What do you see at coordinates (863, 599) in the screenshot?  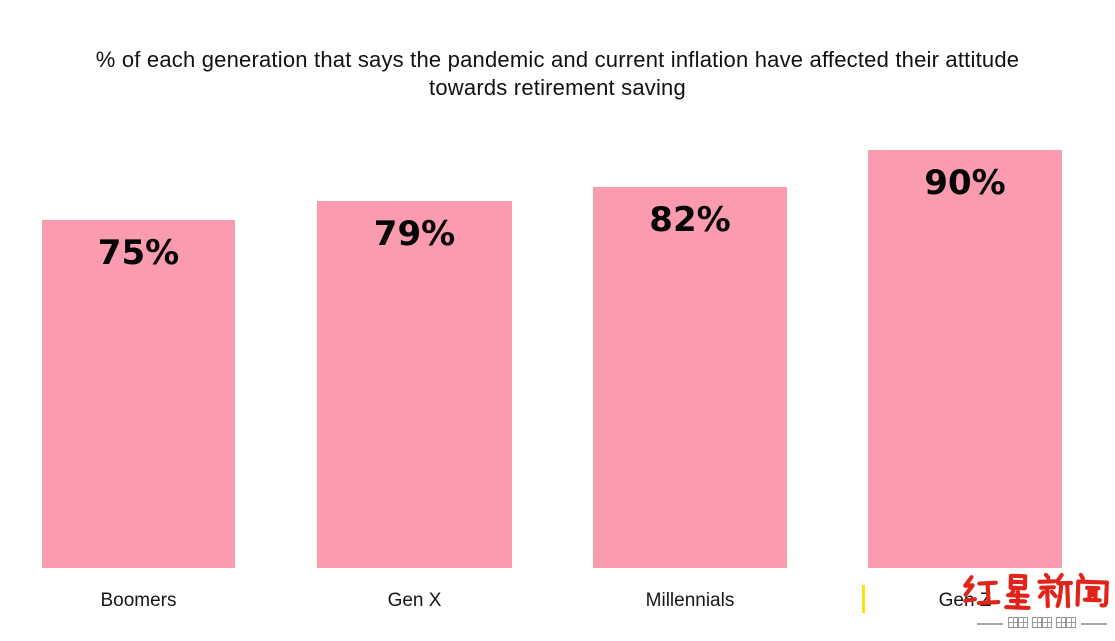 I see `watermark-yellow-cursor-bar` at bounding box center [863, 599].